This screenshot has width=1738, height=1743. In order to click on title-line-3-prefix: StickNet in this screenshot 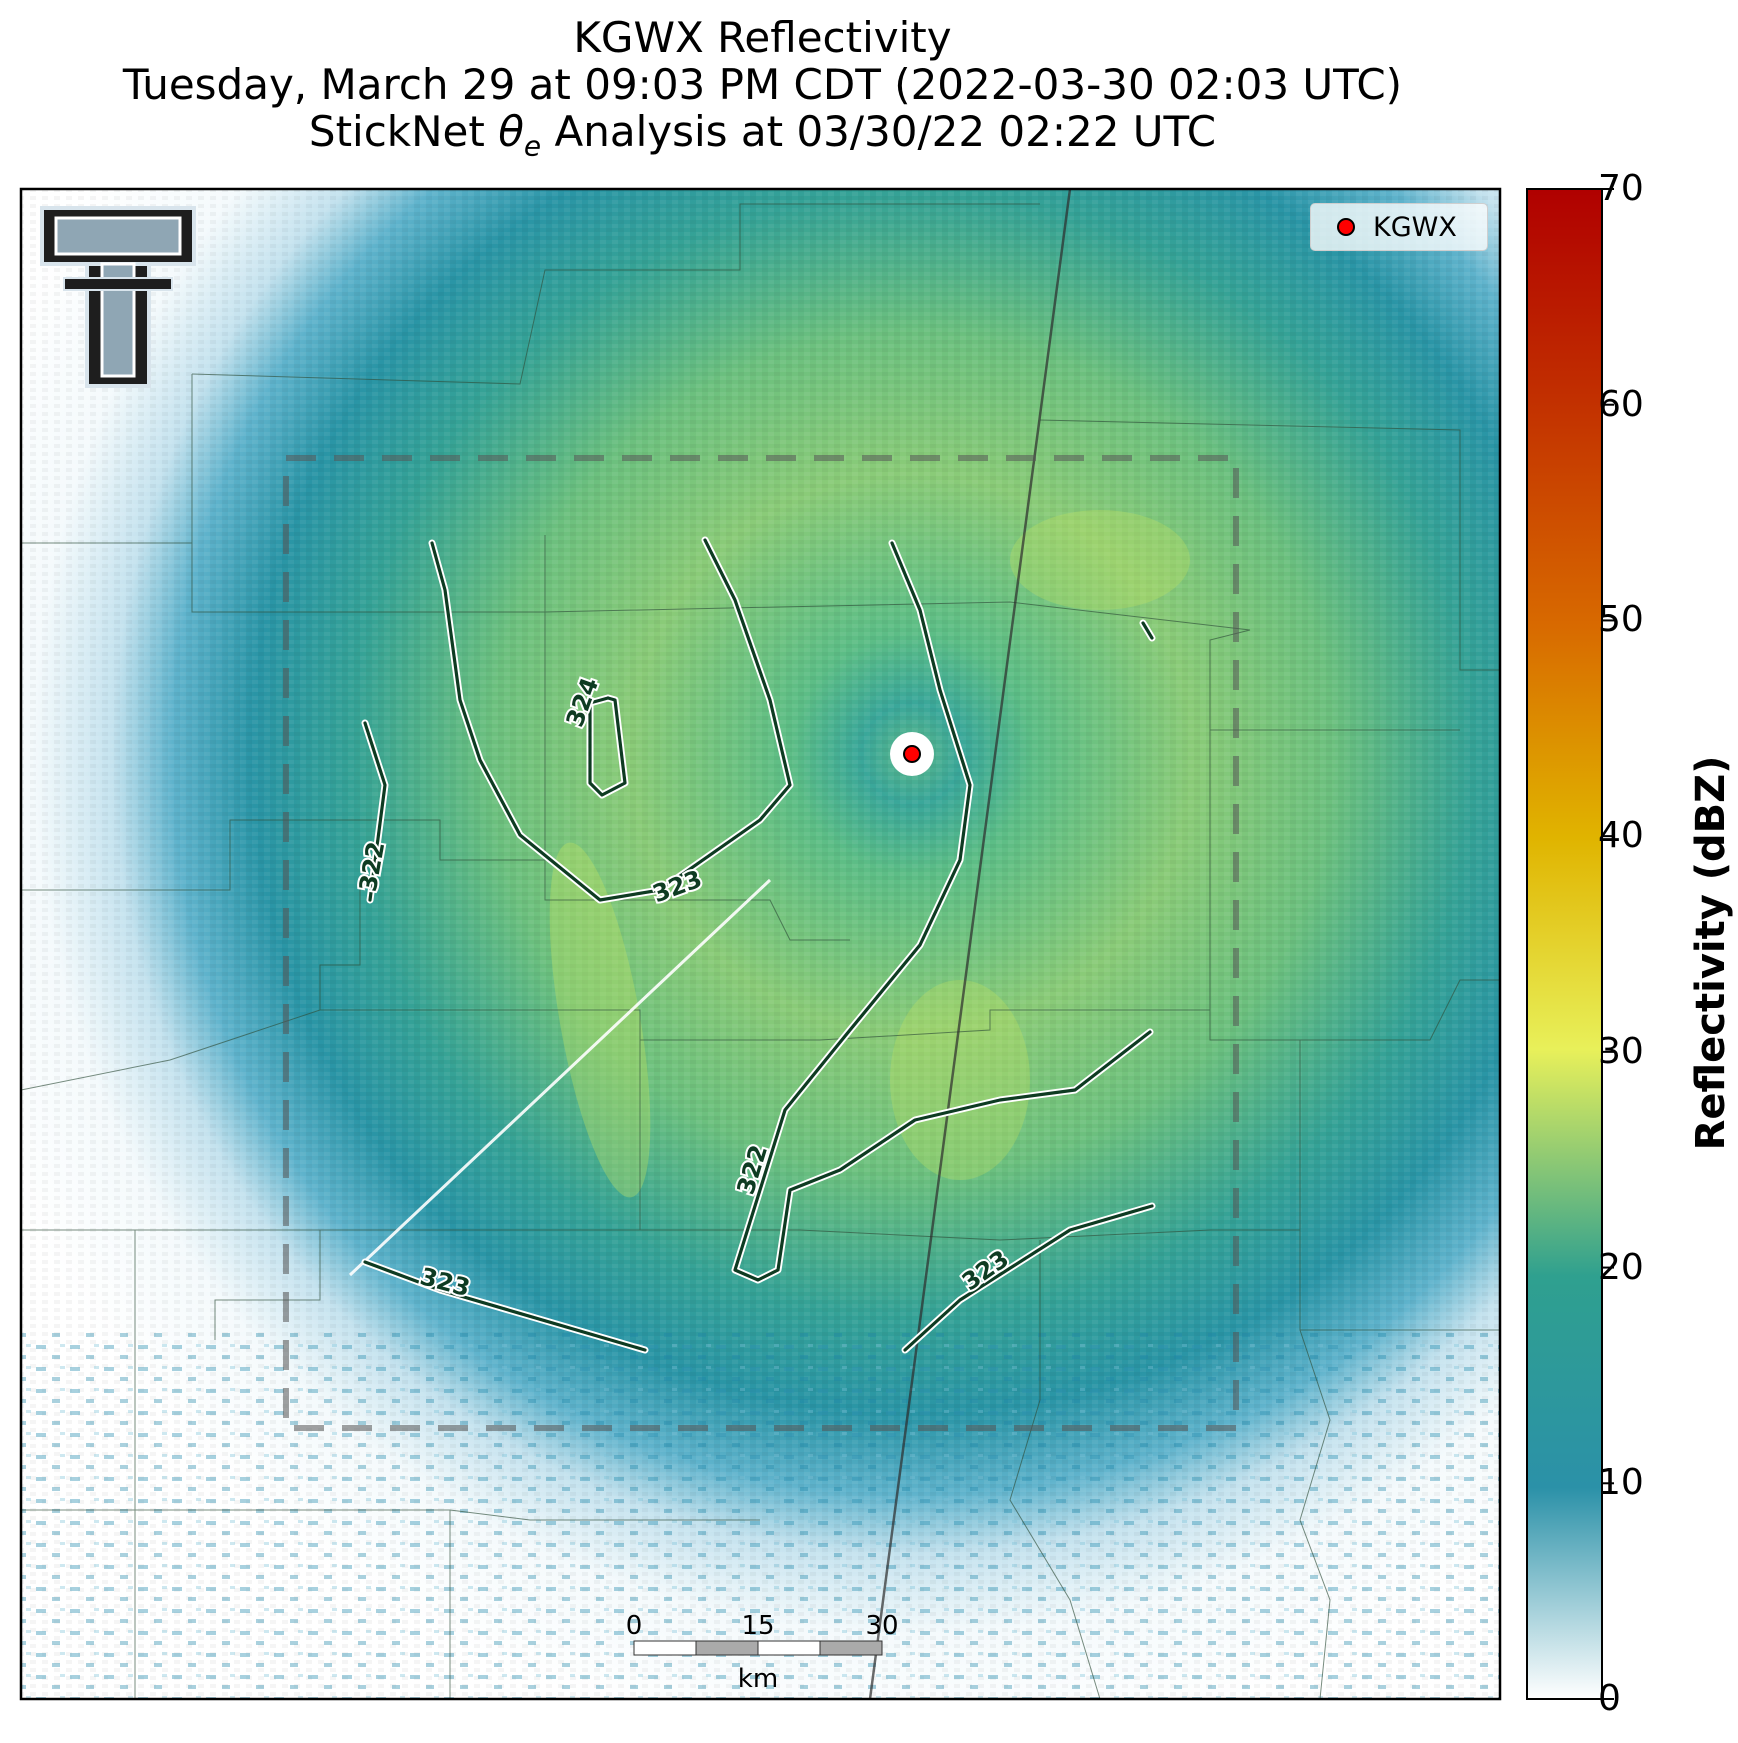, I will do `click(403, 131)`.